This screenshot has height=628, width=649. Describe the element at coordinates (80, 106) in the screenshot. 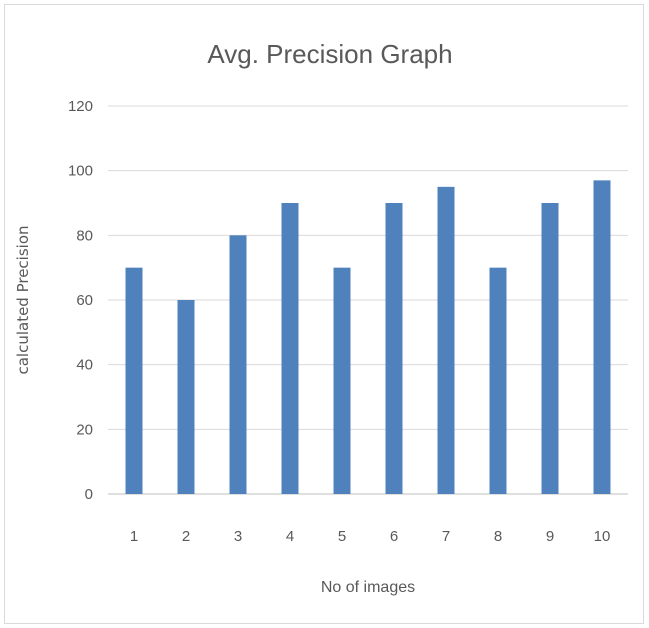

I see `y-tick-label: 120` at that location.